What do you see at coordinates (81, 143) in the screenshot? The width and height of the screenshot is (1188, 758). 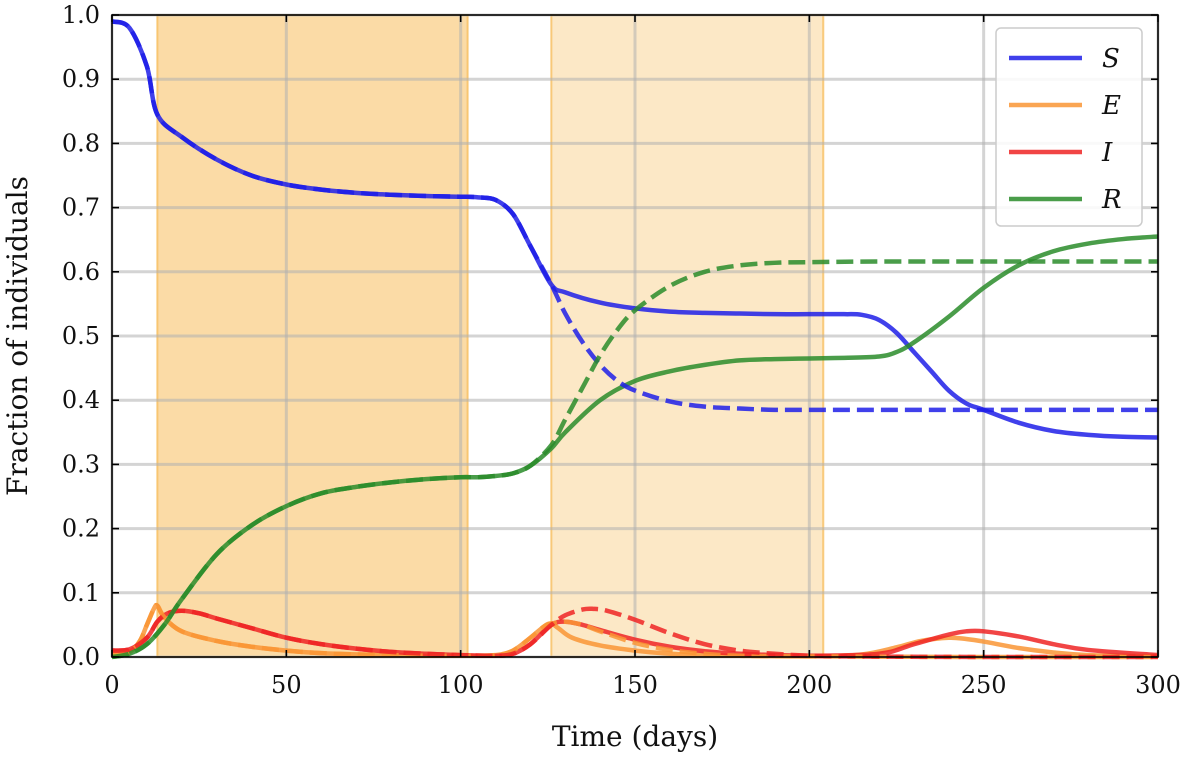 I see `y-tick-label: 0.8` at bounding box center [81, 143].